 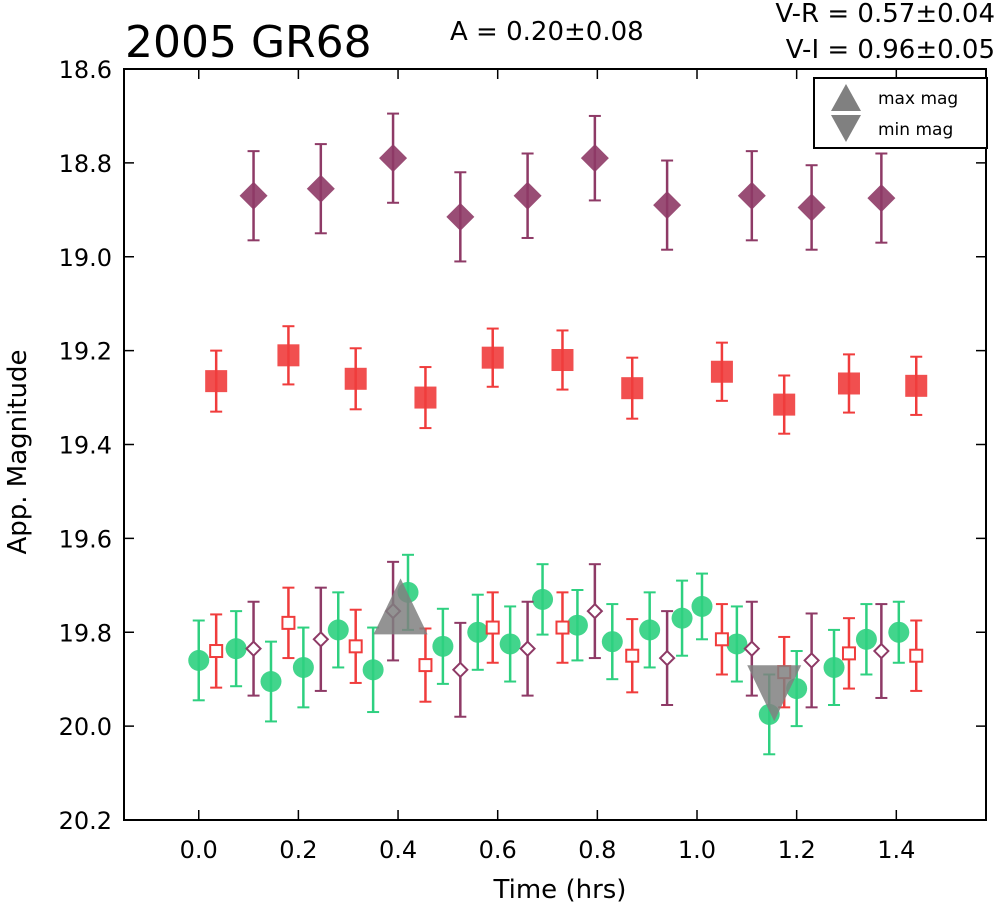 What do you see at coordinates (85, 633) in the screenshot?
I see `y-tick-label: 19.8` at bounding box center [85, 633].